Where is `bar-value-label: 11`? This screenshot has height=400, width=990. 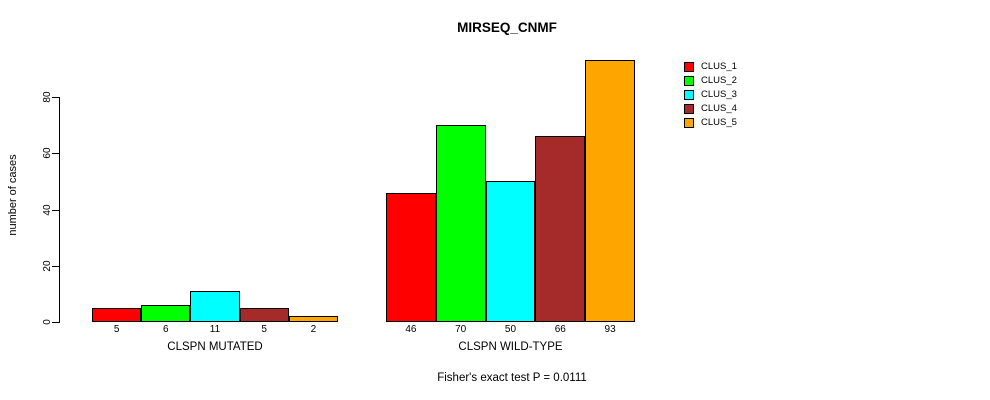 bar-value-label: 11 is located at coordinates (215, 329).